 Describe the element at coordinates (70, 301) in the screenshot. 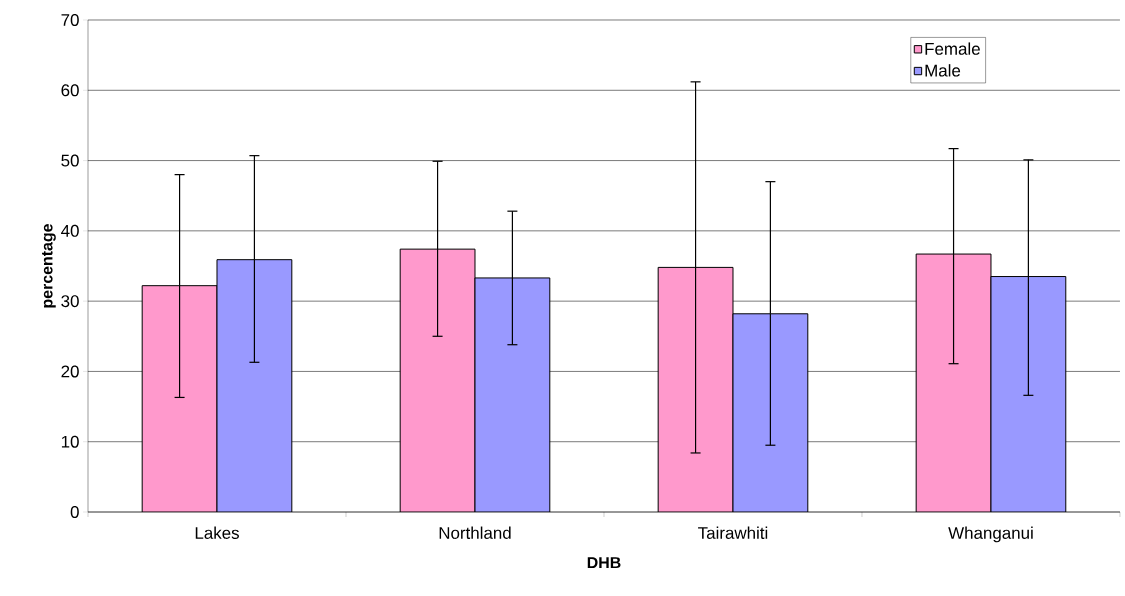

I see `y-tick-label: 30` at that location.